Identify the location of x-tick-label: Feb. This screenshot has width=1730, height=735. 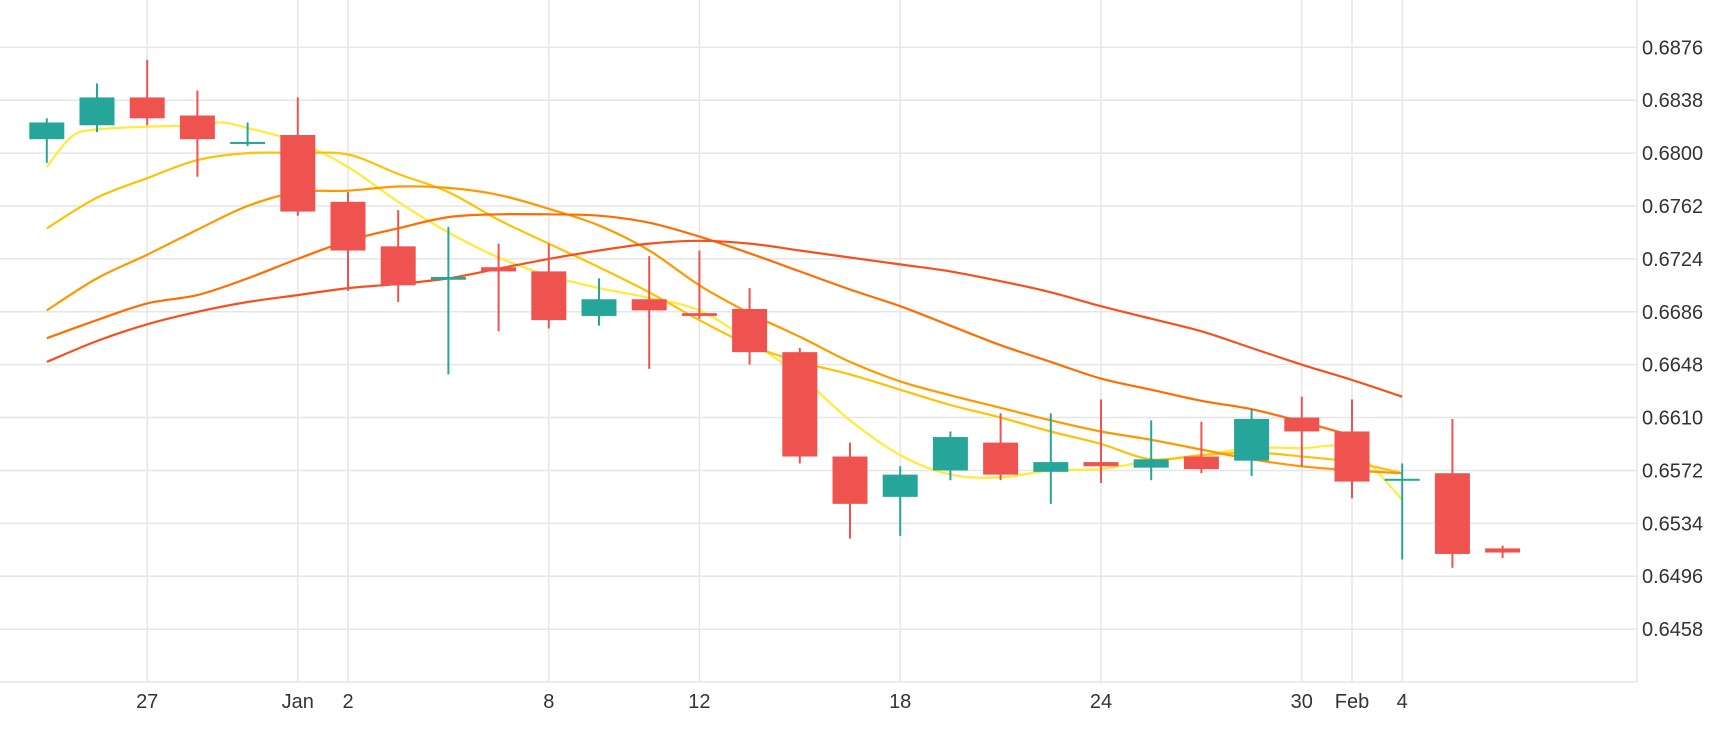
(1352, 702).